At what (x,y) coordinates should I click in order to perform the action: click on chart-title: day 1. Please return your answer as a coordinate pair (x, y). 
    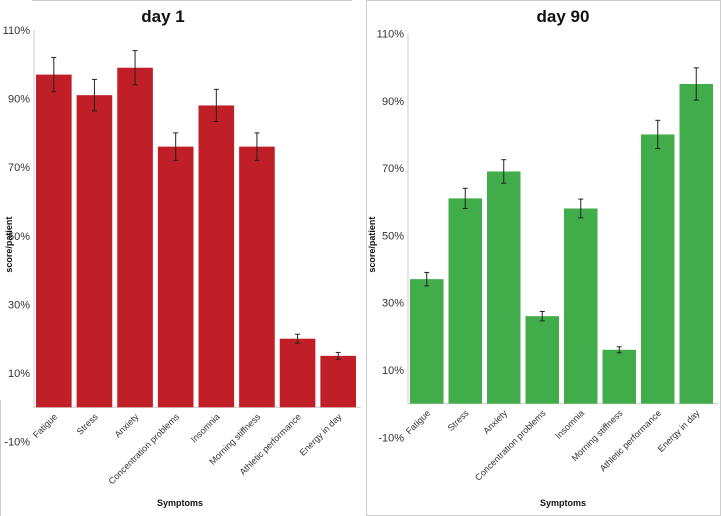
    Looking at the image, I should click on (162, 16).